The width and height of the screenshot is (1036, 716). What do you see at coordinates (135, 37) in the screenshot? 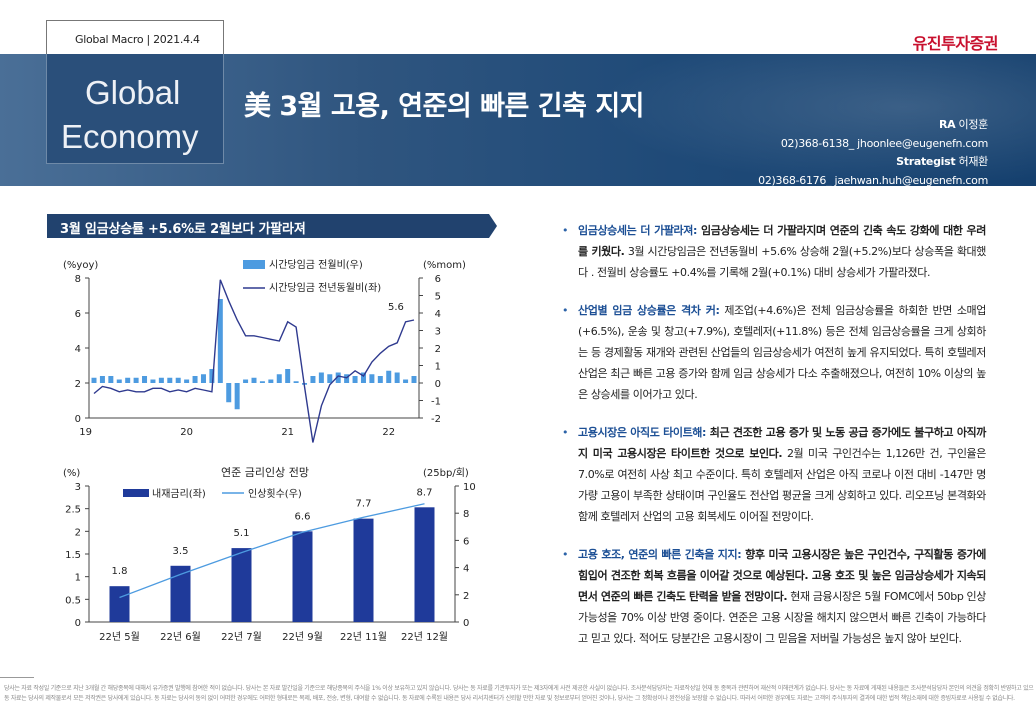
I see `report-date-label: Global Macro | 2021.4.4` at bounding box center [135, 37].